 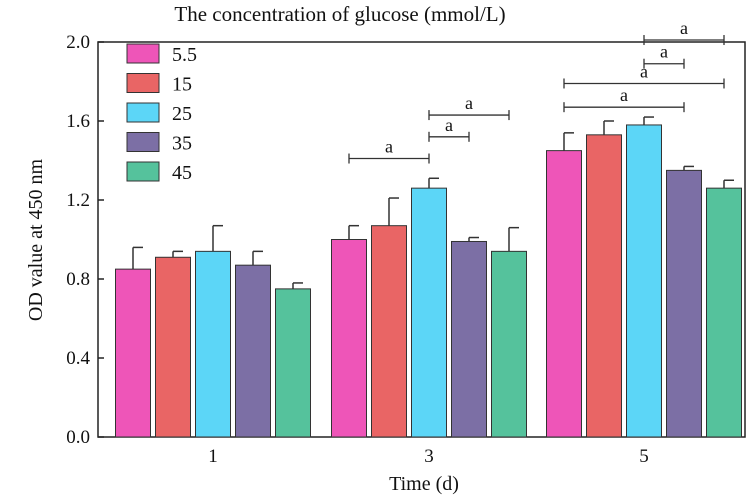 What do you see at coordinates (429, 456) in the screenshot?
I see `x-tick-label: 3` at bounding box center [429, 456].